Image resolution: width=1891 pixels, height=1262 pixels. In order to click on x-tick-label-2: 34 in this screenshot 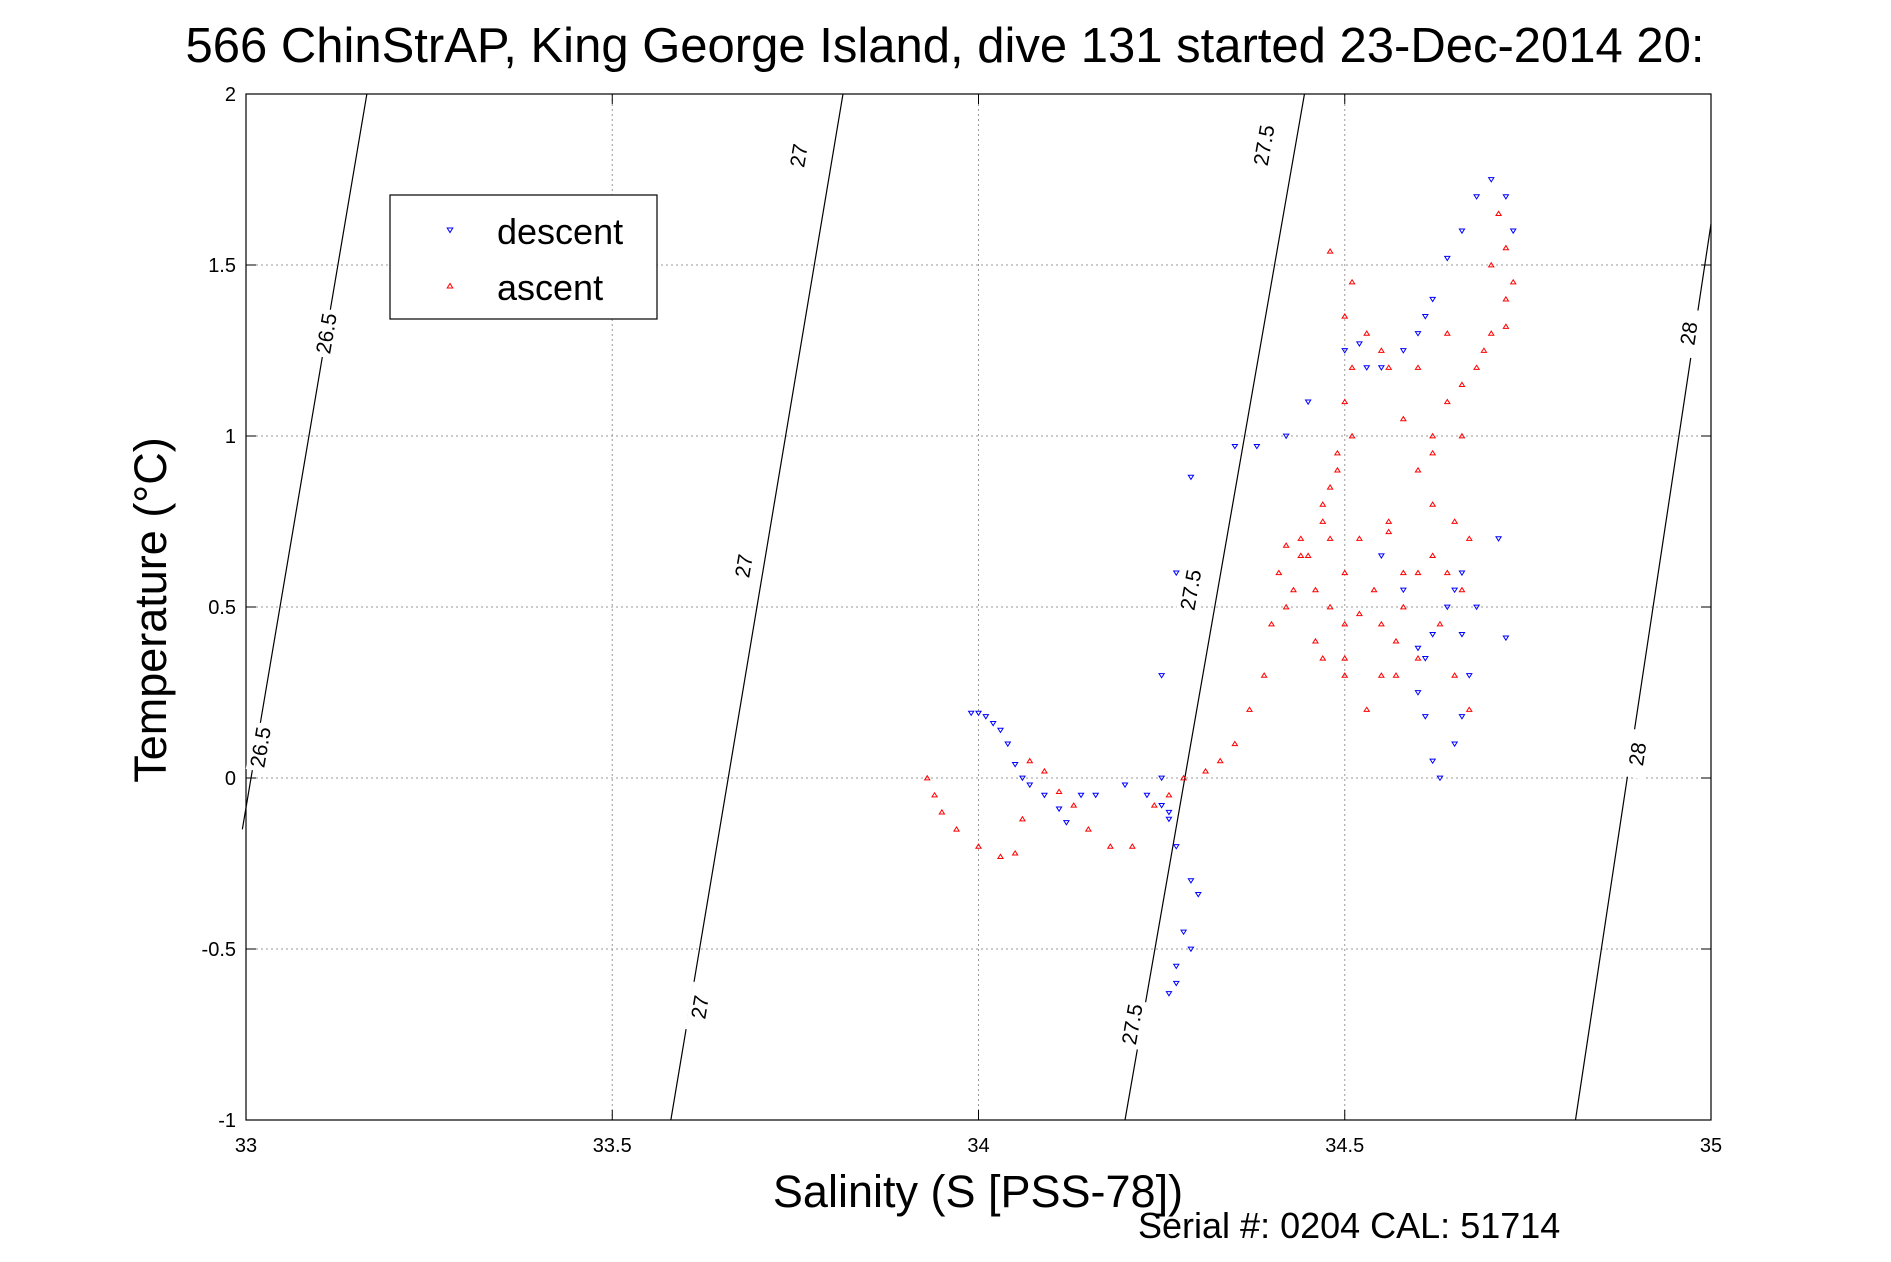, I will do `click(978, 1146)`.